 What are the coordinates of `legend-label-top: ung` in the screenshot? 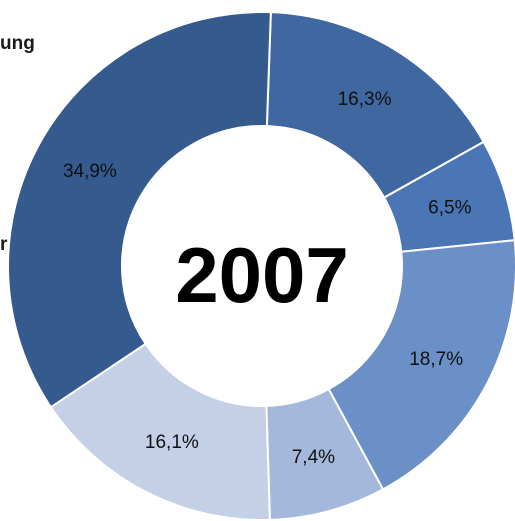 It's located at (17, 43).